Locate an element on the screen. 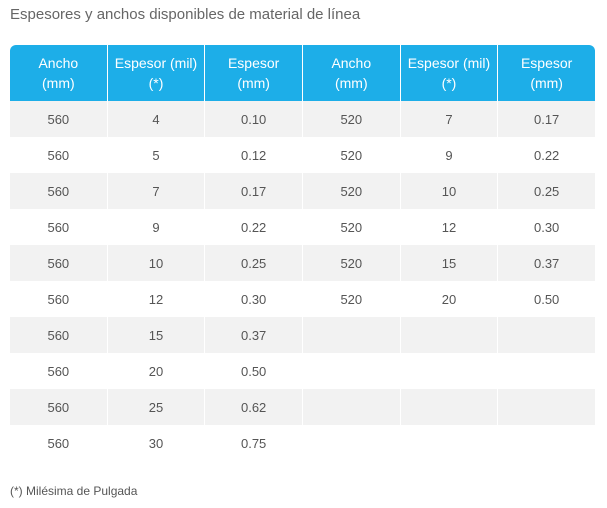  table-row: 560 7 0.17 520 10 0.25 is located at coordinates (302, 191).